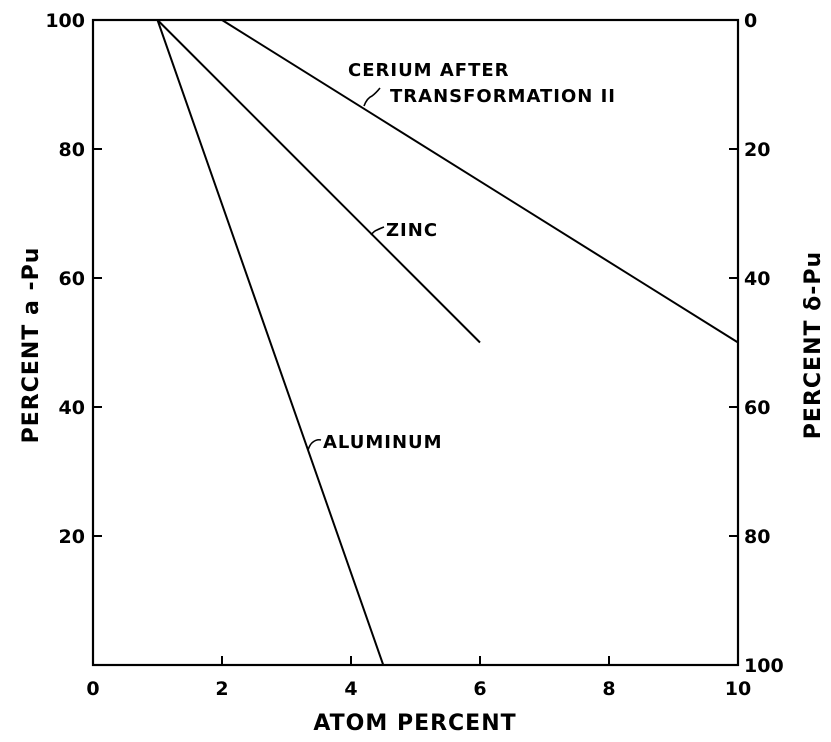 The width and height of the screenshot is (831, 742). I want to click on cerium-label-line-2: TRANSFORMATION II, so click(503, 96).